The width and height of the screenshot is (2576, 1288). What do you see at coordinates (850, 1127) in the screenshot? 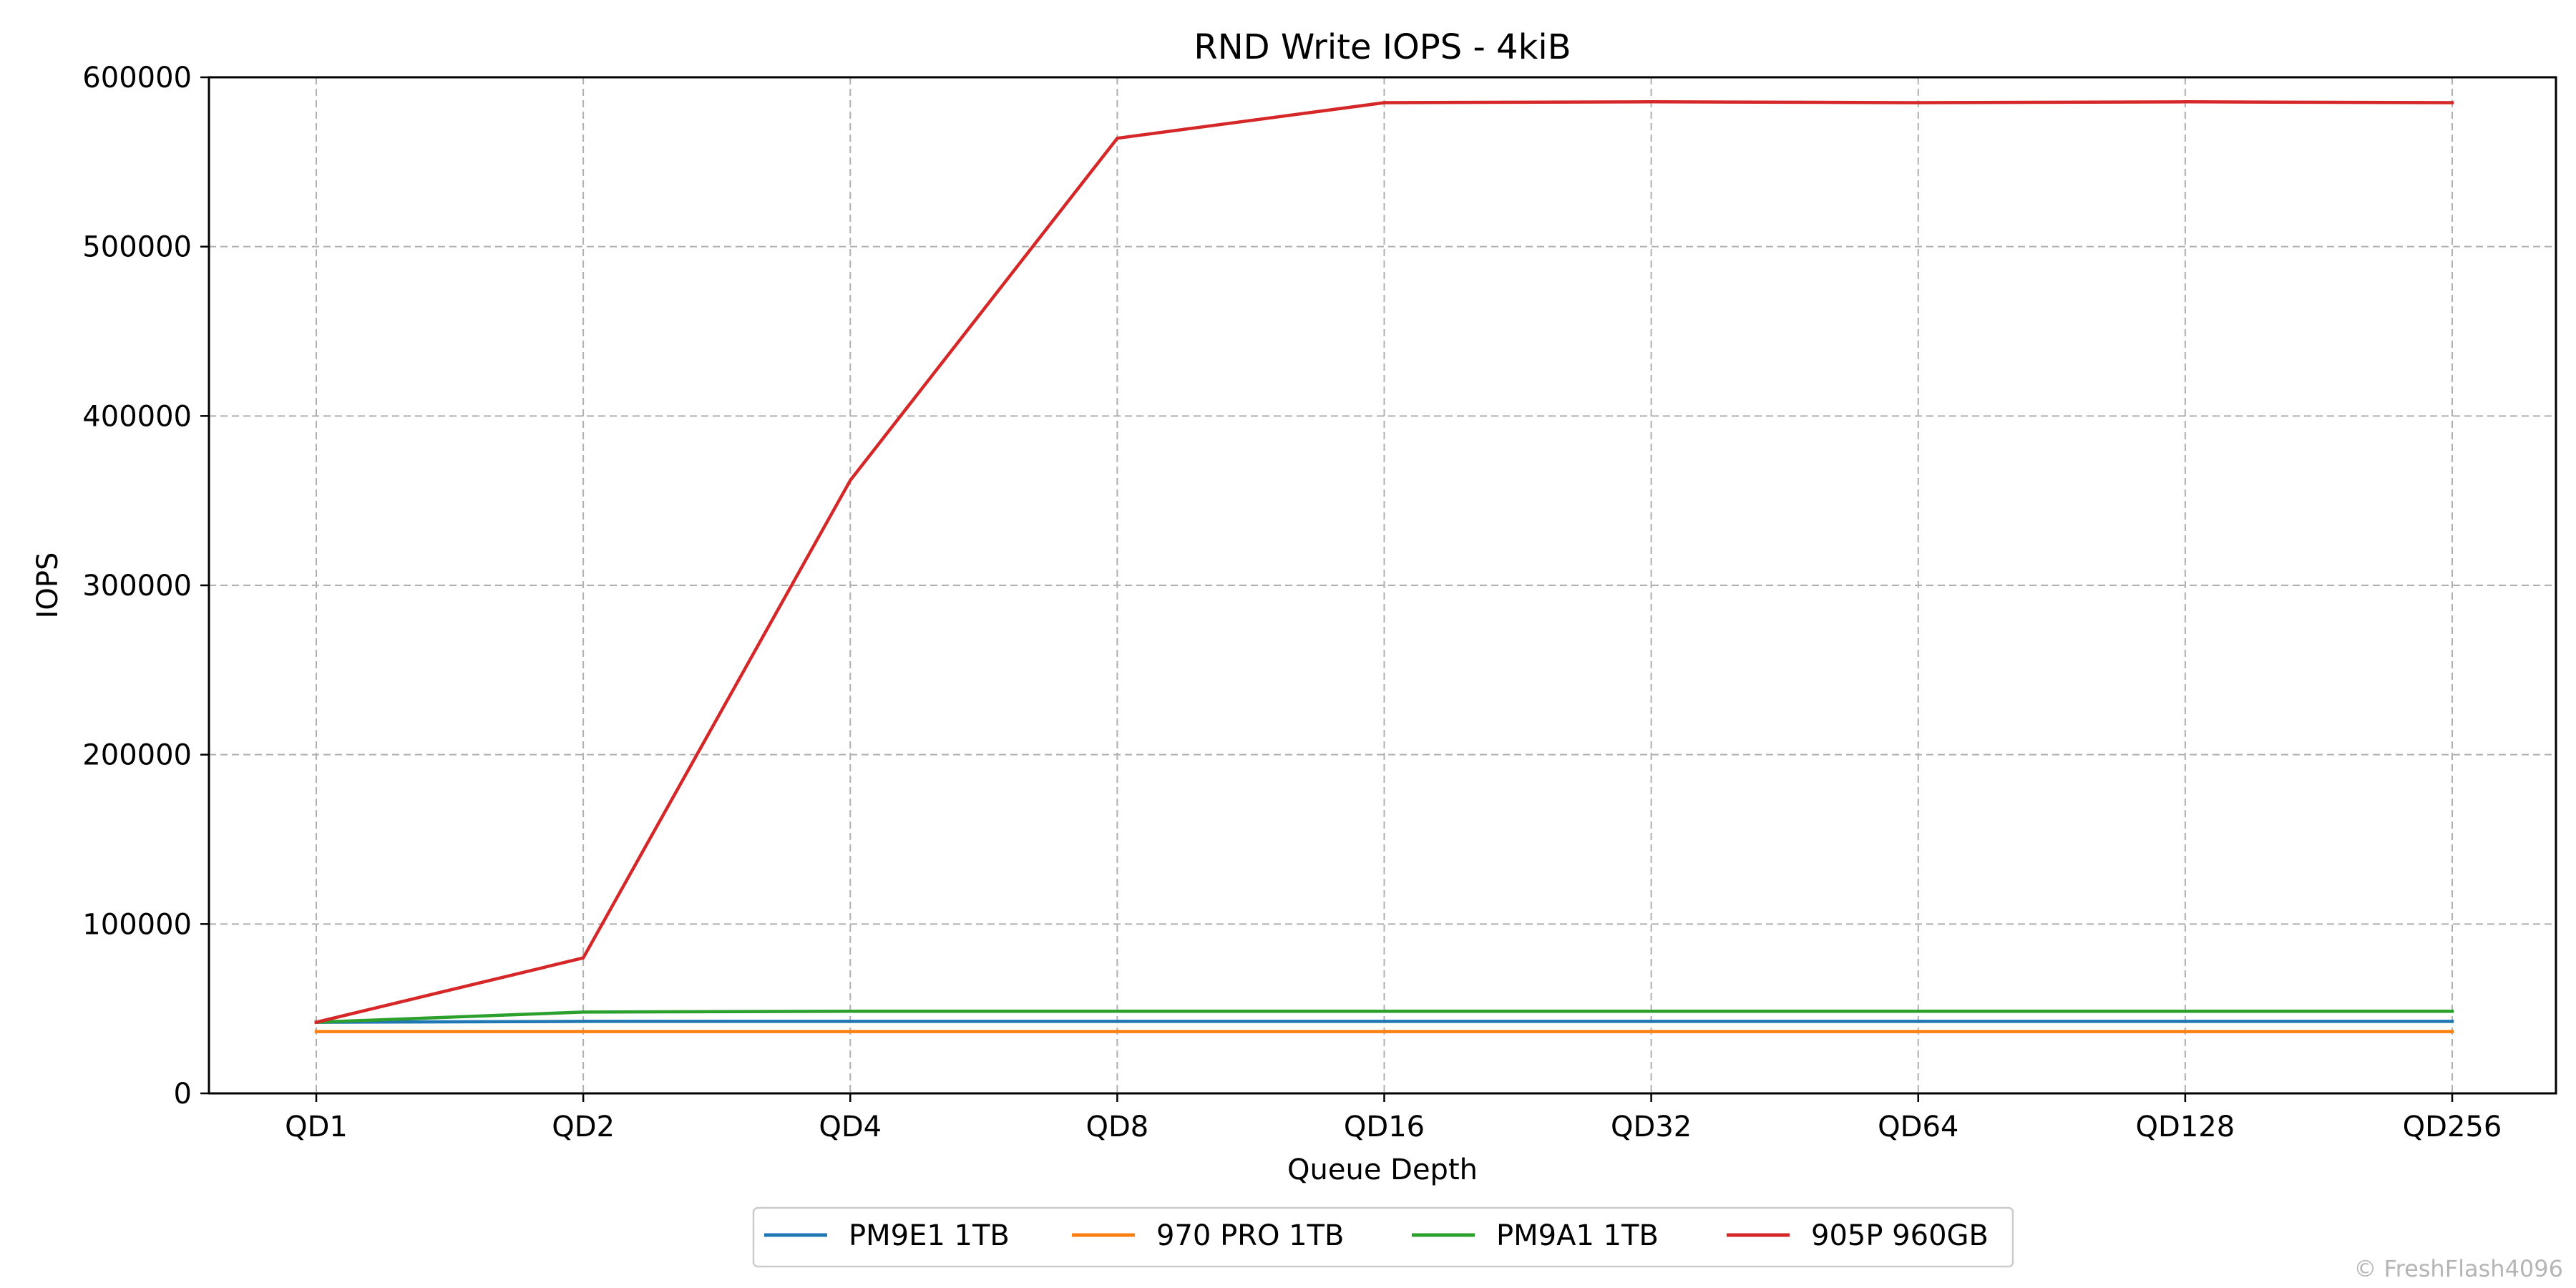
I see `x-tick-label: QD4` at bounding box center [850, 1127].